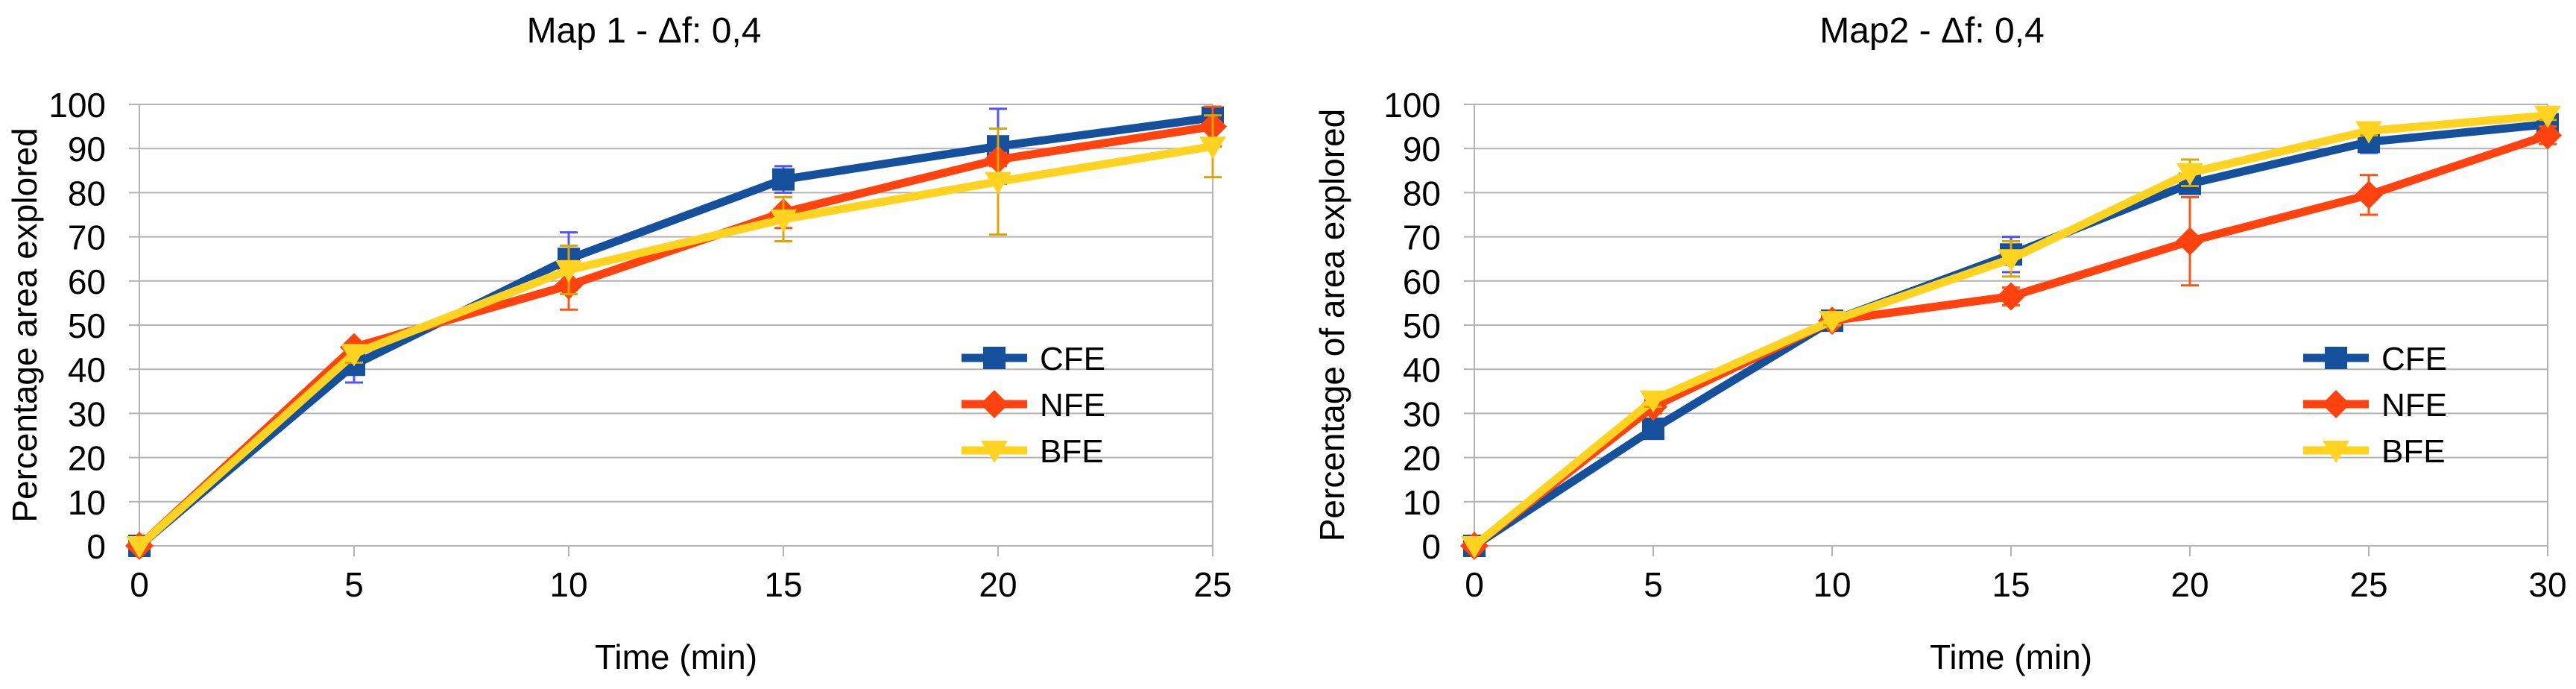  Describe the element at coordinates (676, 657) in the screenshot. I see `x-axis-title-map1: Time (min)` at that location.